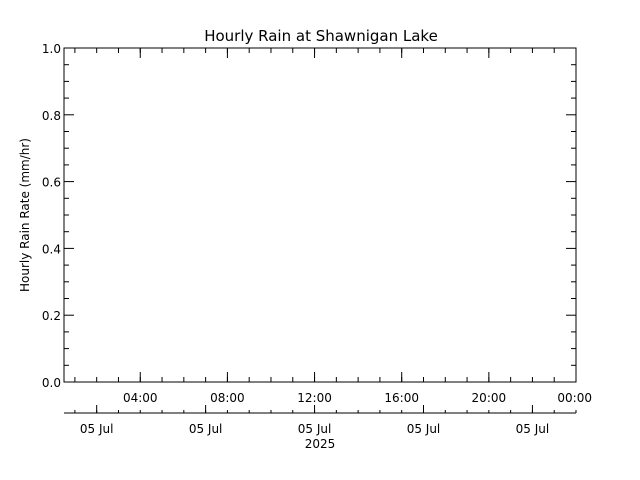  Describe the element at coordinates (51, 116) in the screenshot. I see `y-tick-label: 0.8` at that location.